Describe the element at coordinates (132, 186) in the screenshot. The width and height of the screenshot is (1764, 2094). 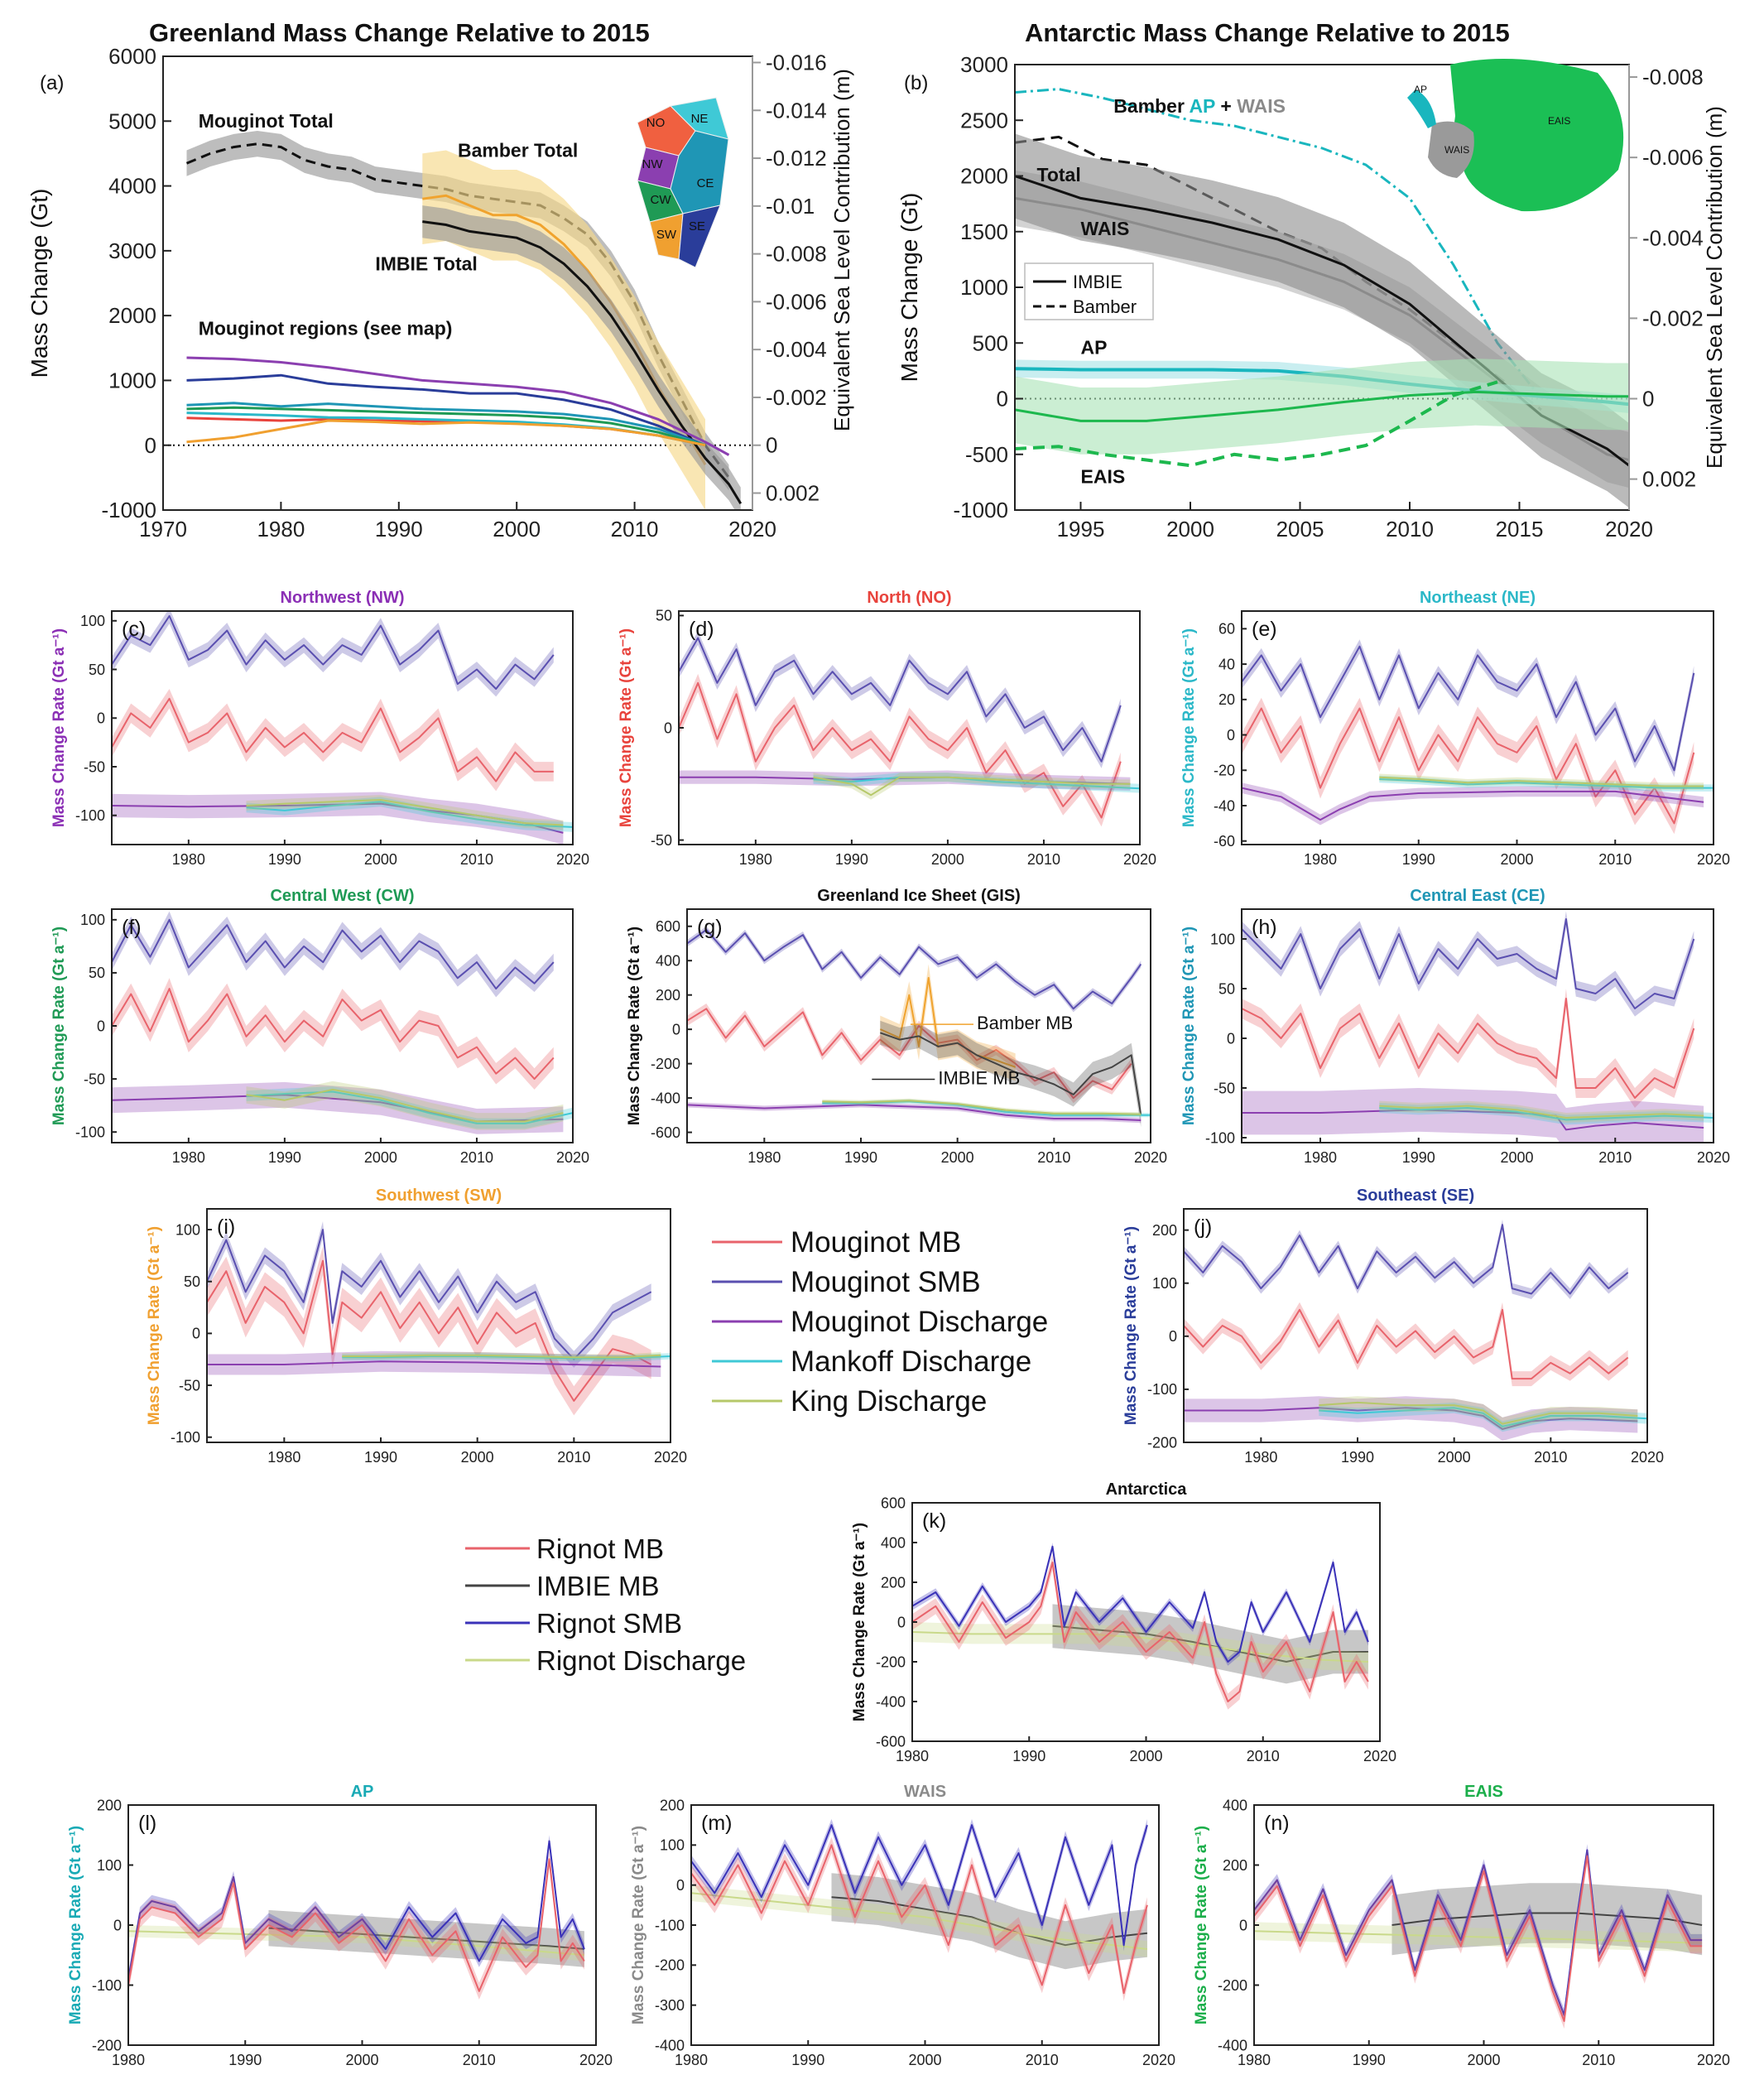
I see `y-tick-label: 4000` at that location.